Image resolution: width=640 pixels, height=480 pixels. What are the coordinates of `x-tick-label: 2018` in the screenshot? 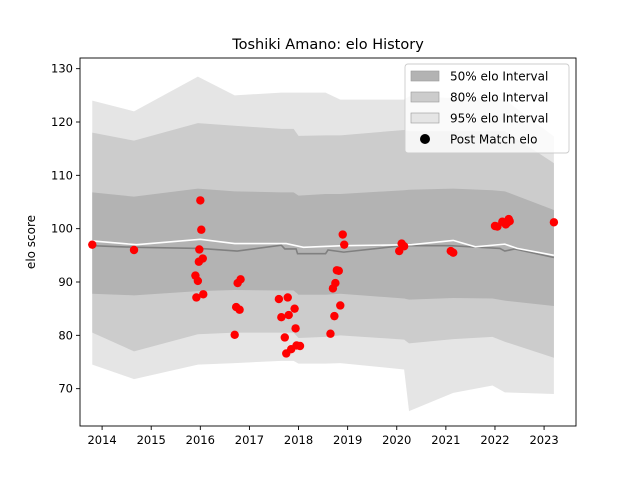 It's located at (298, 440).